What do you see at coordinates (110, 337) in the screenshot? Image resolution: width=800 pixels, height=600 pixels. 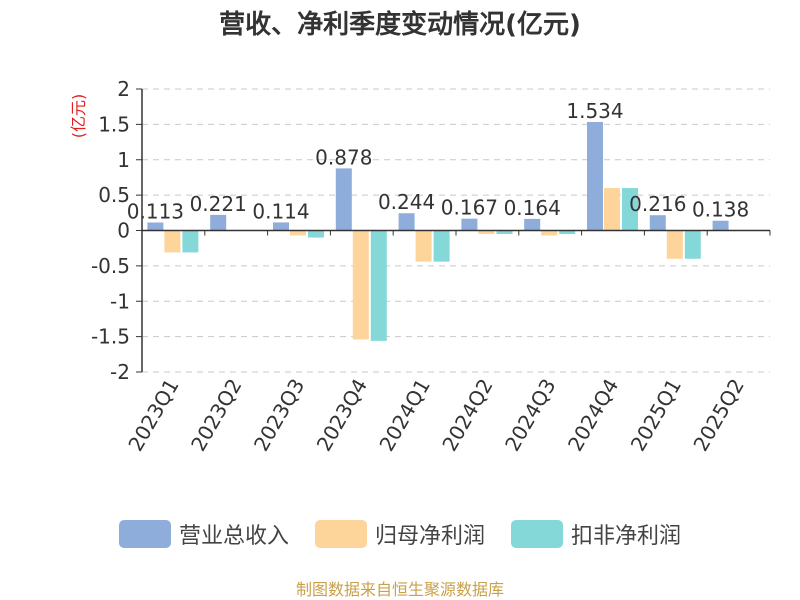 I see `y-tick-label: -1.5` at bounding box center [110, 337].